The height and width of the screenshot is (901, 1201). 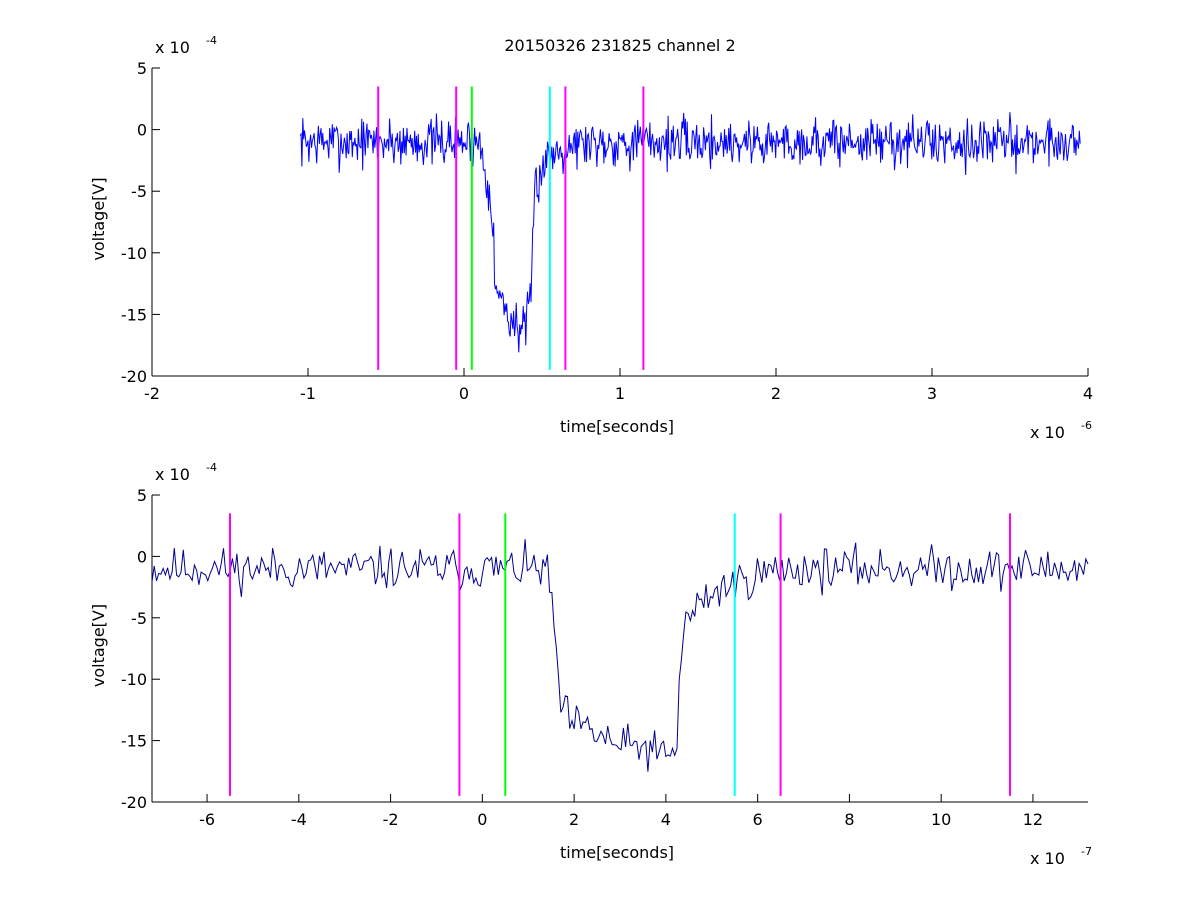 I want to click on x-tick-label: 12, so click(x=1033, y=819).